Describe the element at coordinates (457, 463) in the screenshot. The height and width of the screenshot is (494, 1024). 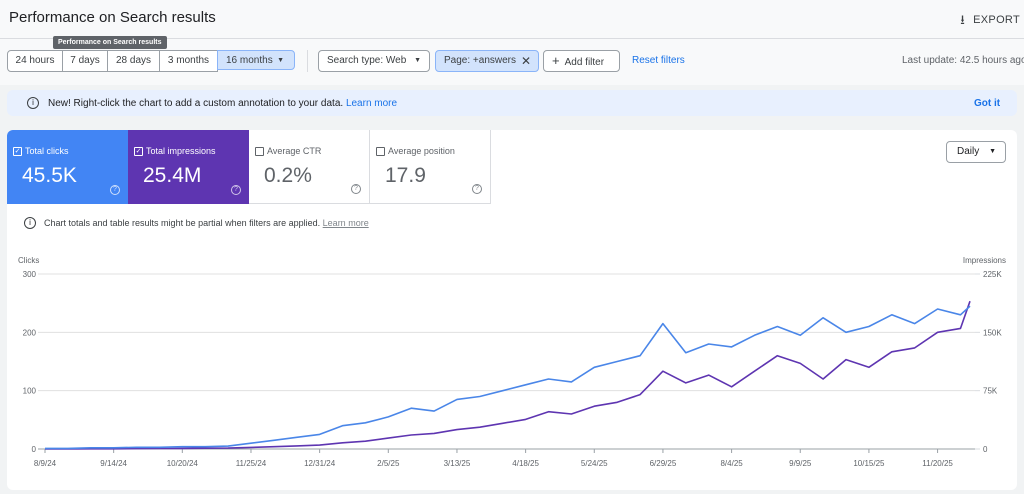
I see `x-tick-label: 3/13/25` at that location.